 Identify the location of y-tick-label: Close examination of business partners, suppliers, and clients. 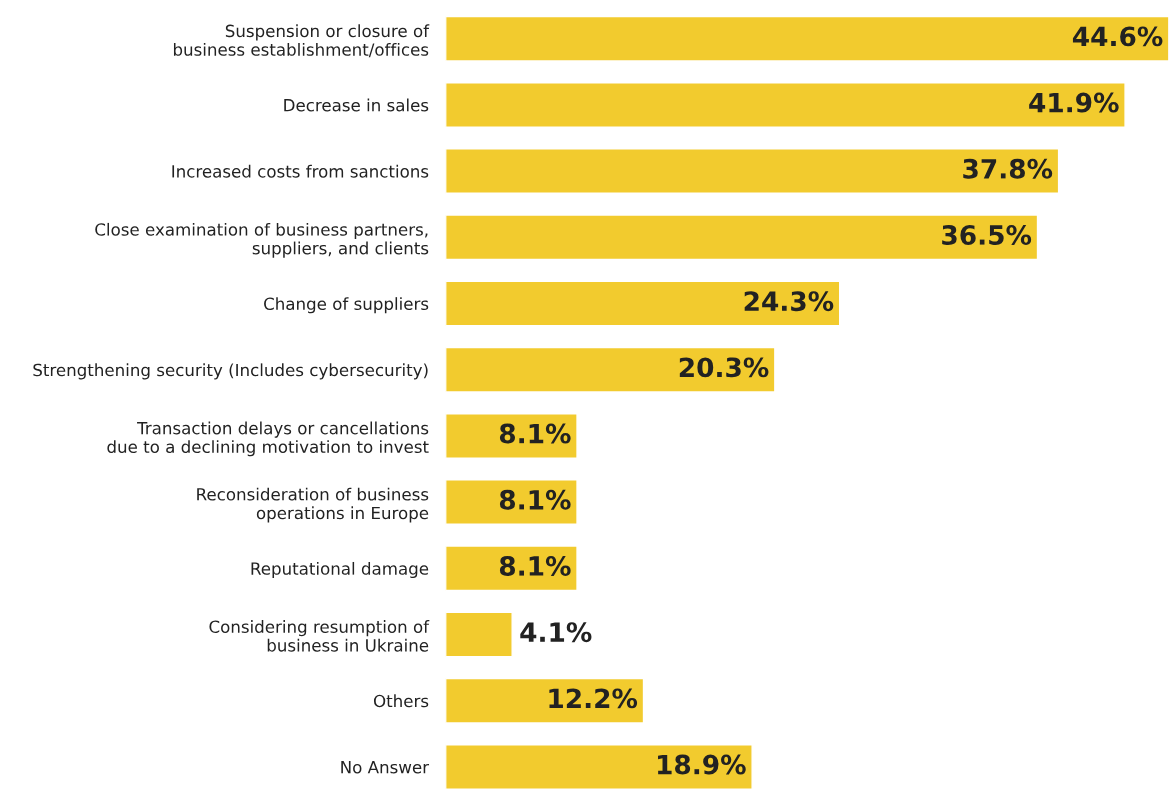
(262, 240).